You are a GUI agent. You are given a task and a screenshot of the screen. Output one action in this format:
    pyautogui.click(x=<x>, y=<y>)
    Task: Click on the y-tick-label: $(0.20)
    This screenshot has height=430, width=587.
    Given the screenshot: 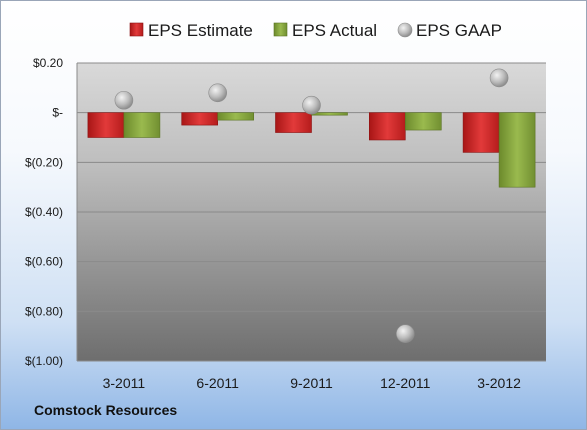 What is the action you would take?
    pyautogui.click(x=44, y=162)
    